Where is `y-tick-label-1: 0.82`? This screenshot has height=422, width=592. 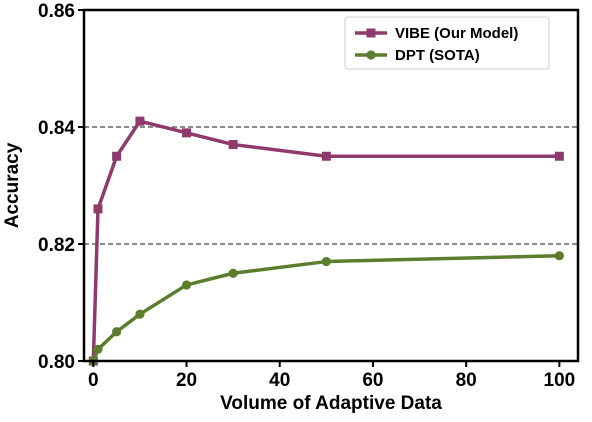 y-tick-label-1: 0.82 is located at coordinates (56, 245).